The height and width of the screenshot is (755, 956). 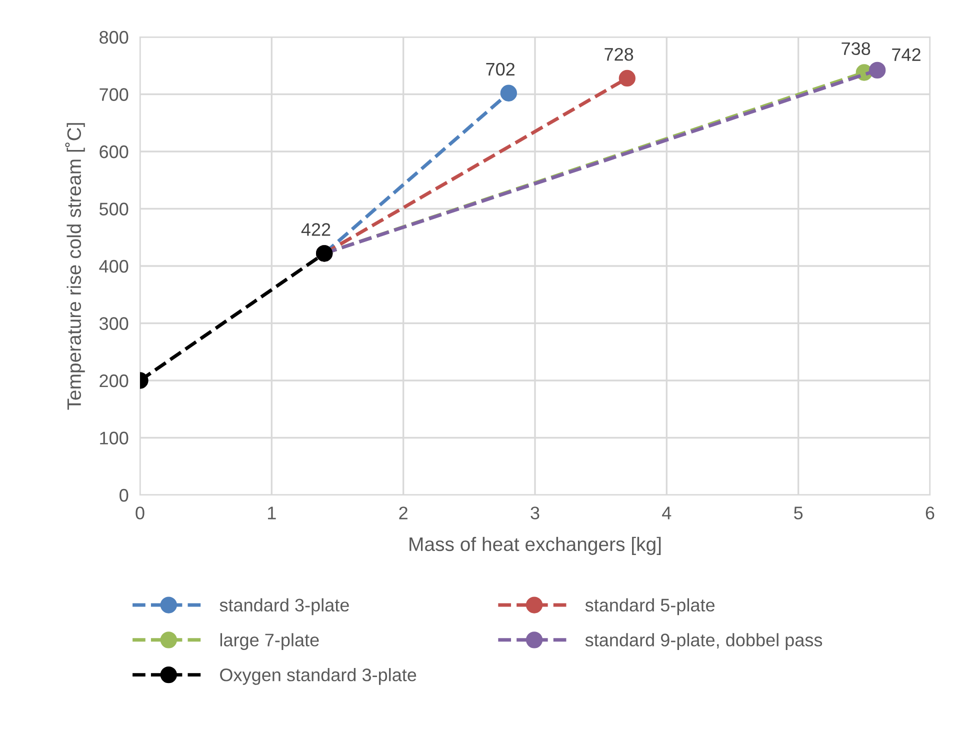 I want to click on data-label: 728, so click(x=619, y=54).